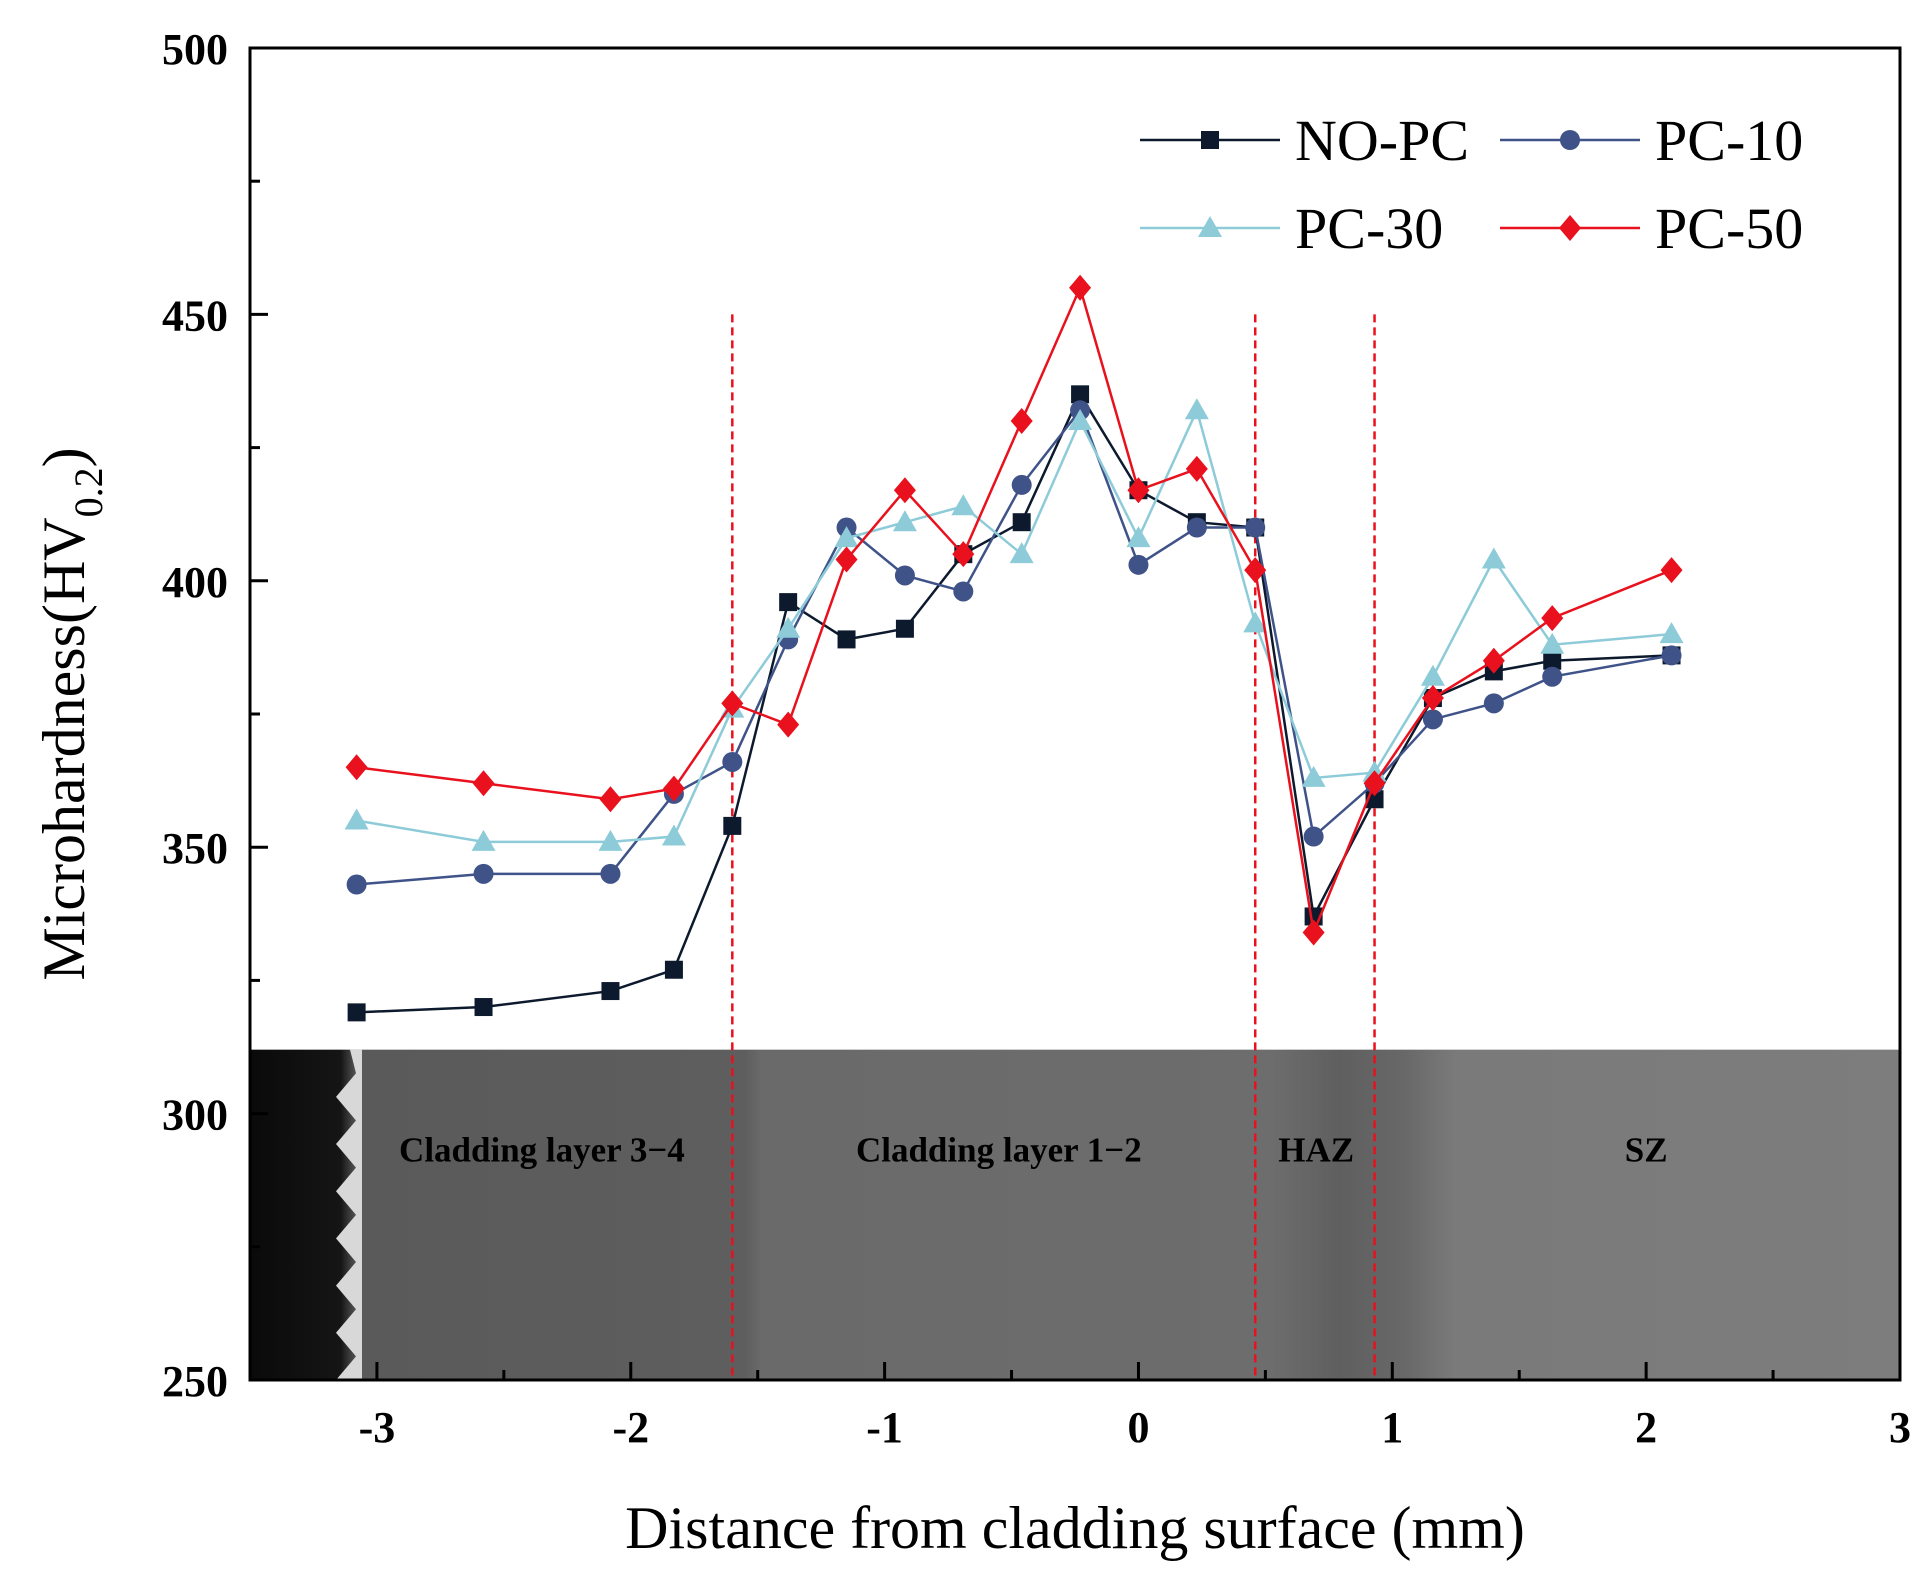 The image size is (1924, 1587). What do you see at coordinates (195, 1381) in the screenshot?
I see `y-tick-label: 250` at bounding box center [195, 1381].